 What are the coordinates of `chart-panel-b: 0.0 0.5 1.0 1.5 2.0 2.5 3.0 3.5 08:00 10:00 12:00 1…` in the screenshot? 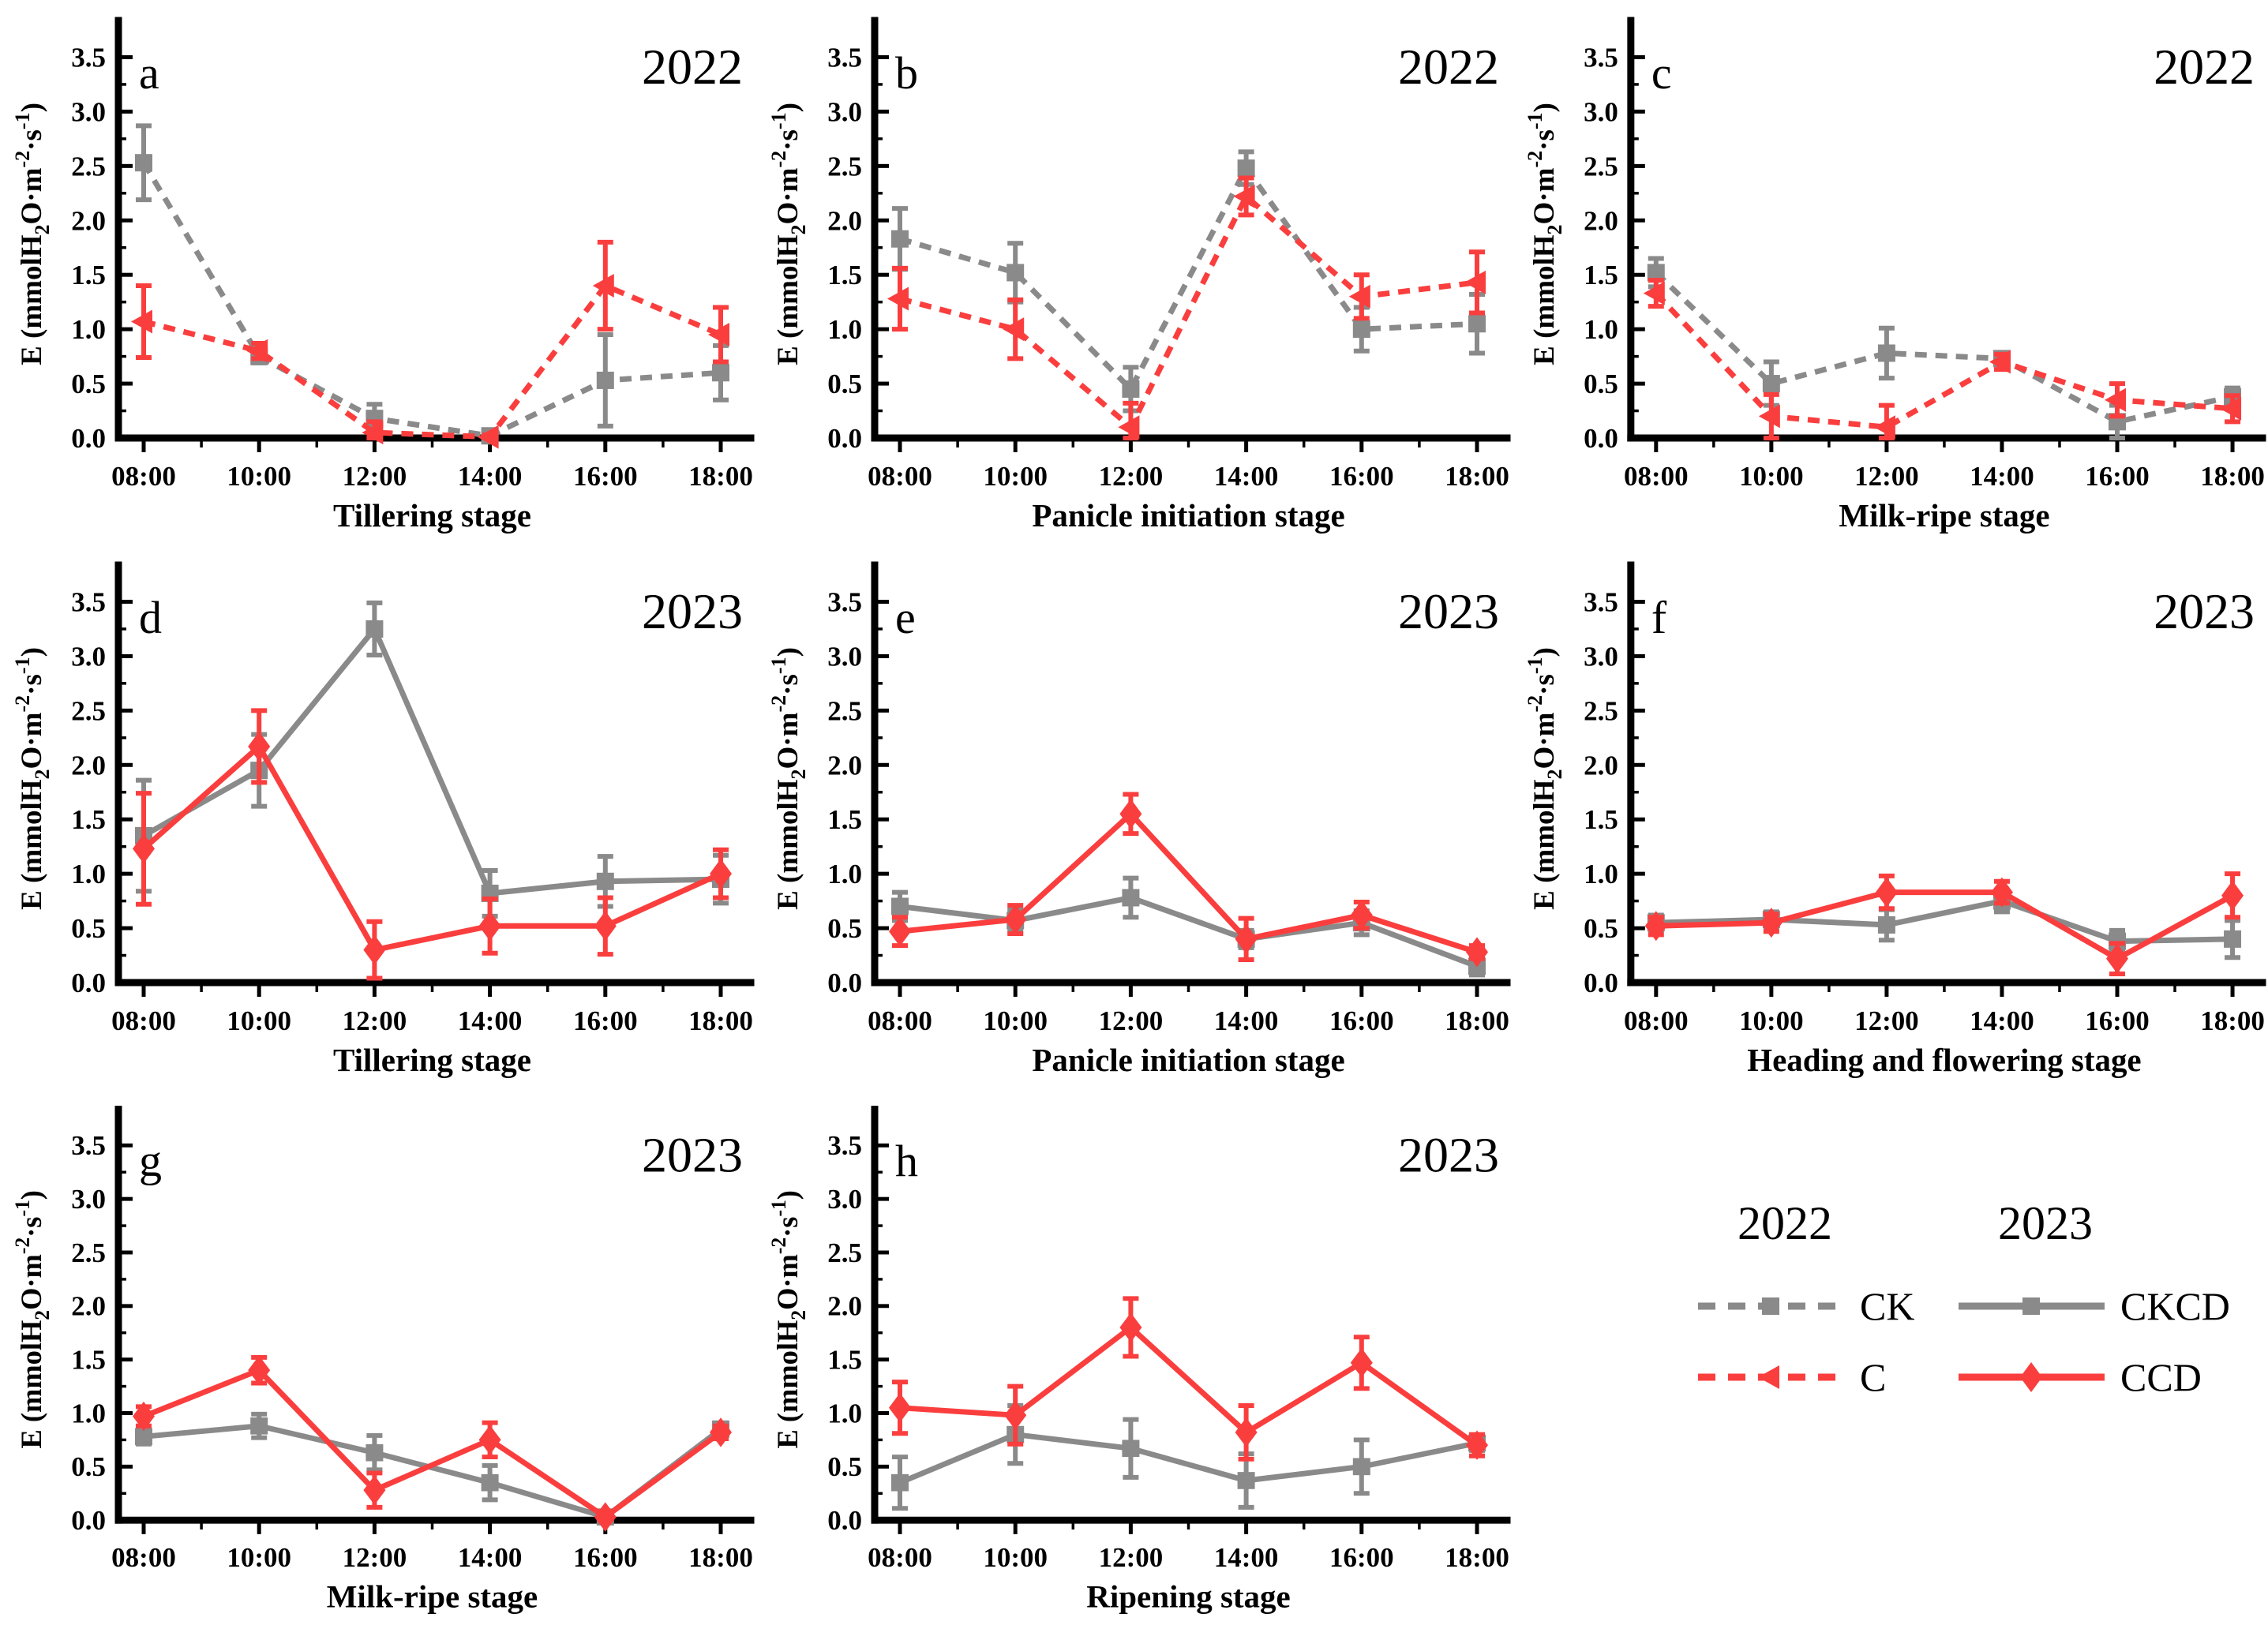 It's located at (1134, 272).